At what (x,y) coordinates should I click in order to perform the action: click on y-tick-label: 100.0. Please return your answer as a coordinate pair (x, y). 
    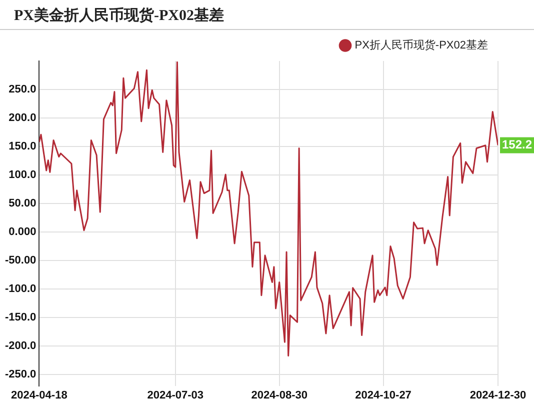
    Looking at the image, I should click on (22, 175).